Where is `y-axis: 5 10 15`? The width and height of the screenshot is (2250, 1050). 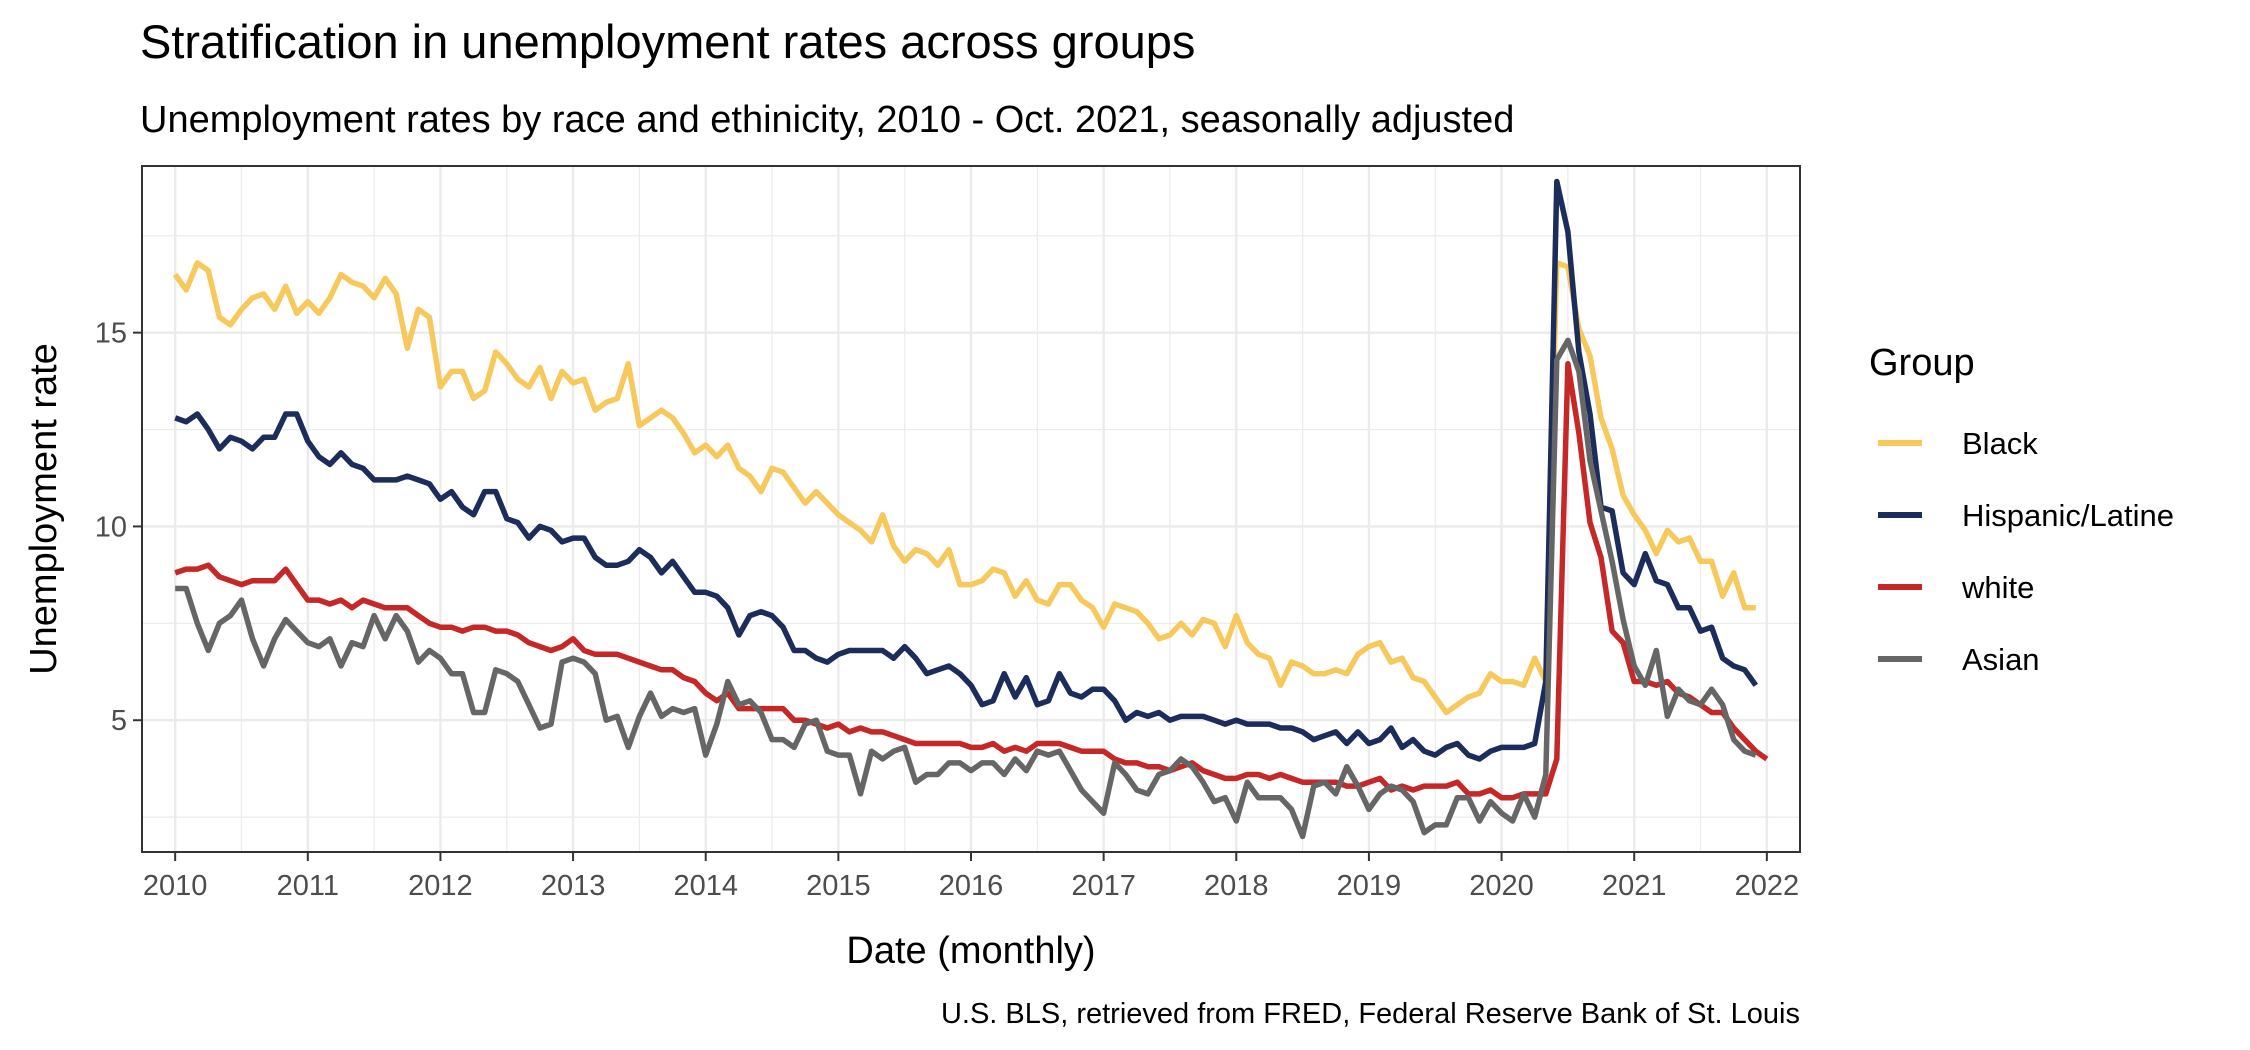 y-axis: 5 10 15 is located at coordinates (118, 527).